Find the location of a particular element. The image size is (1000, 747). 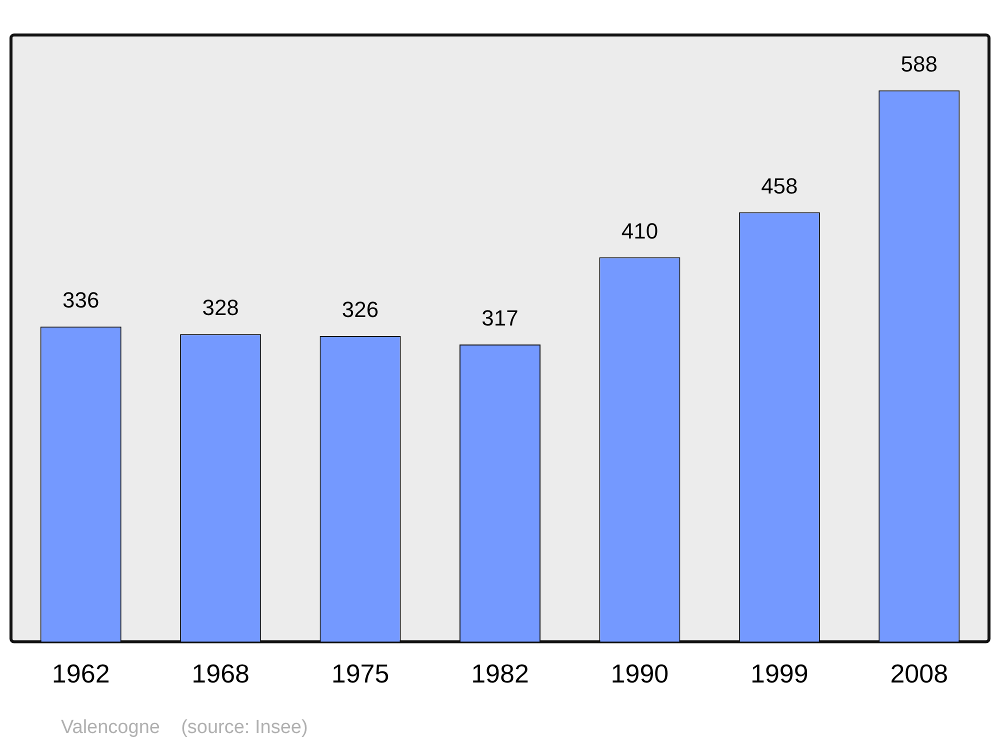

text: Valencogne (source: Insee) is located at coordinates (184, 727).